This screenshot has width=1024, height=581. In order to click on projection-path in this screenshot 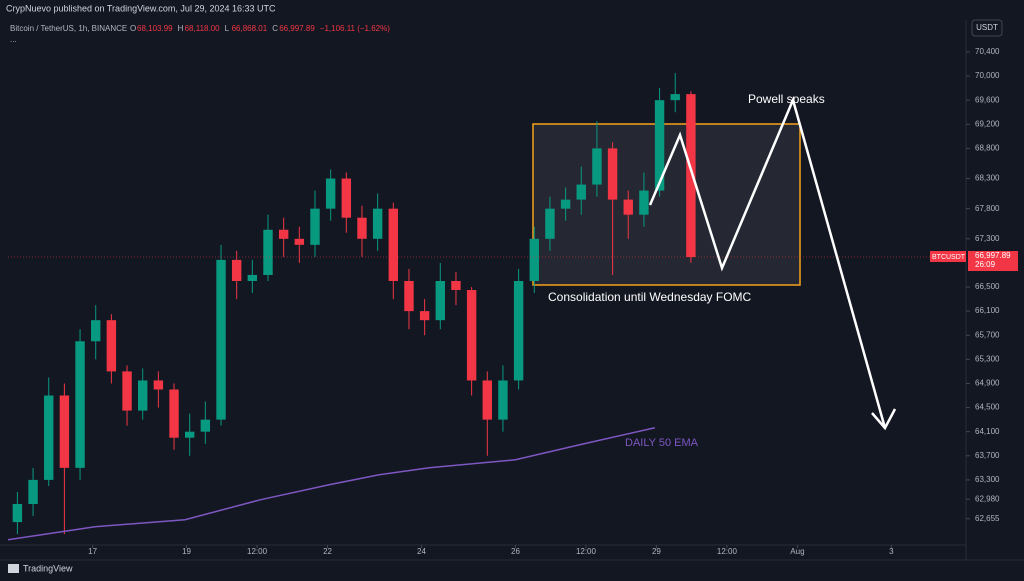, I will do `click(767, 262)`.